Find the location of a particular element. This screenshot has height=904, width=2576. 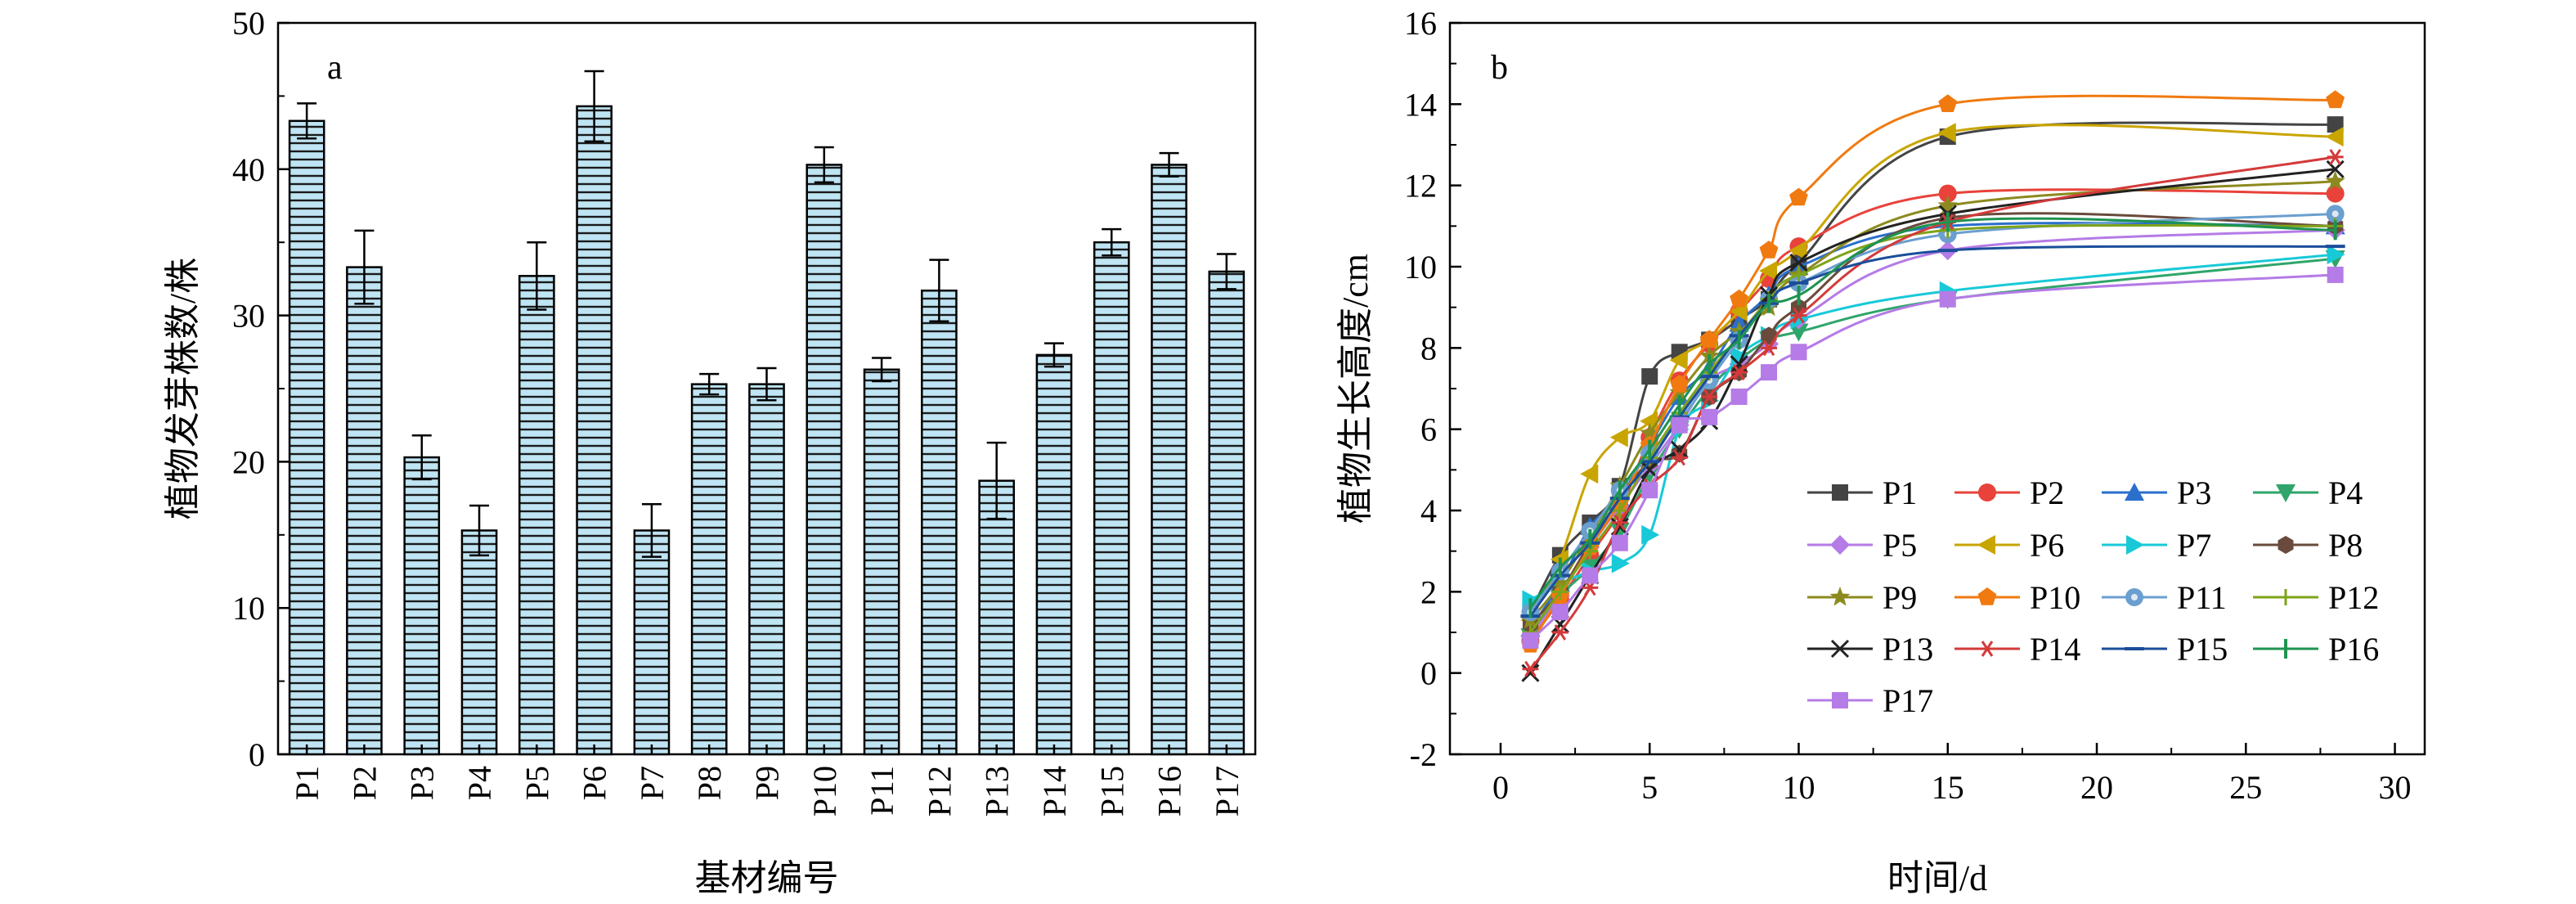

y-axis-title: 植物生长高度/cm is located at coordinates (1355, 389).